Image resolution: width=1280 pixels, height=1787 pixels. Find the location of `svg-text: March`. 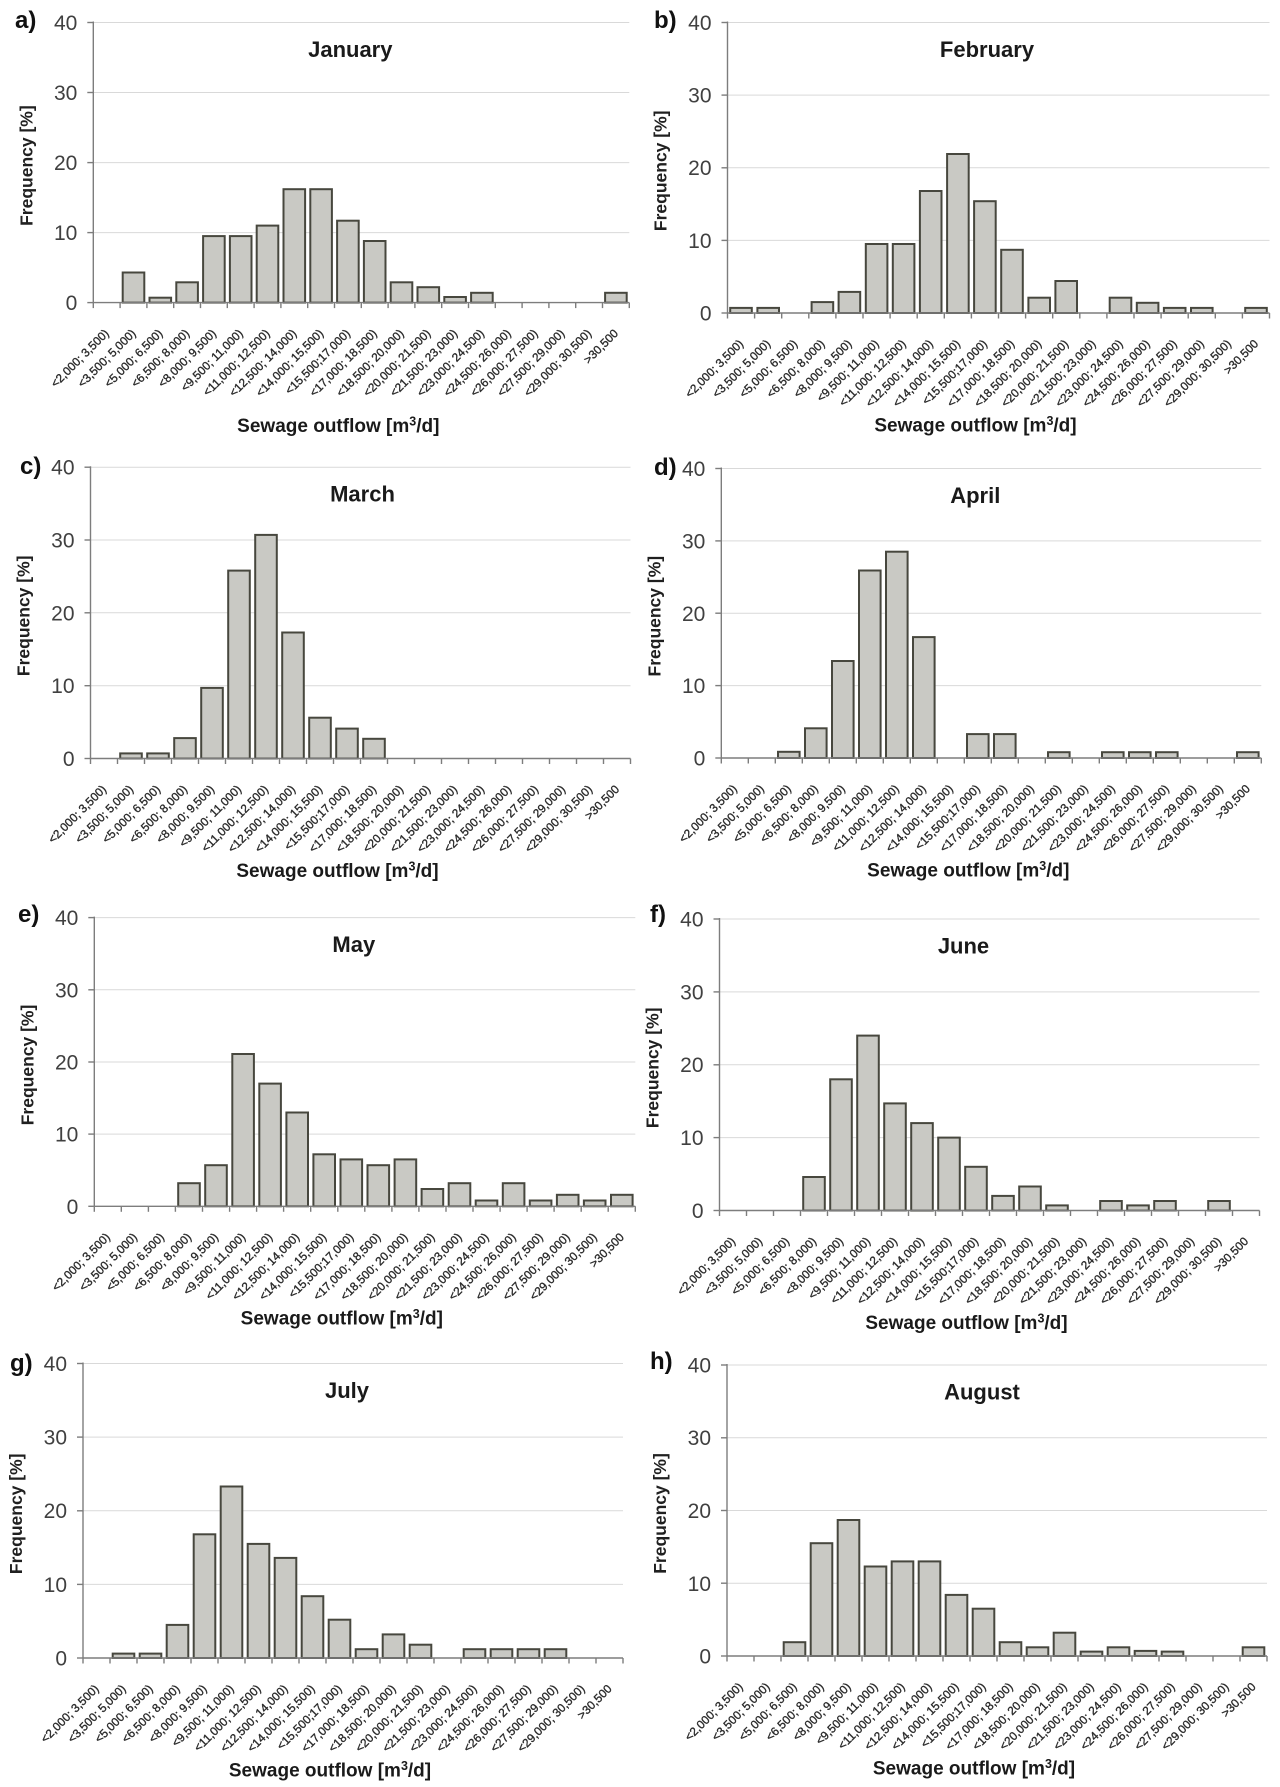

svg-text: March is located at coordinates (362, 494).